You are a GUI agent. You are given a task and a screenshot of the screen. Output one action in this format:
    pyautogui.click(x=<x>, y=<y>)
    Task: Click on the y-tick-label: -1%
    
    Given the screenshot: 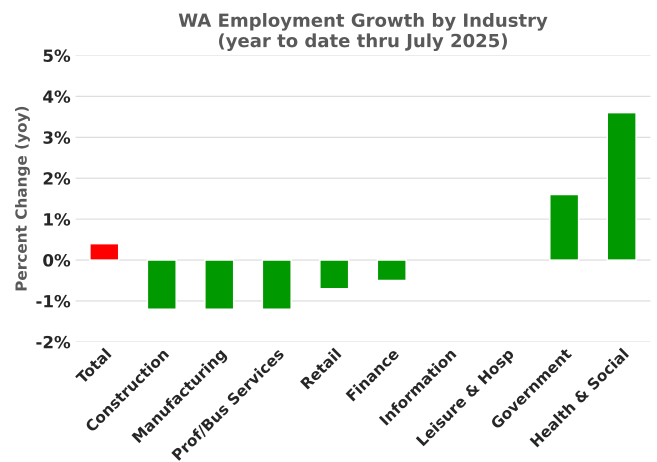 What is the action you would take?
    pyautogui.click(x=53, y=301)
    